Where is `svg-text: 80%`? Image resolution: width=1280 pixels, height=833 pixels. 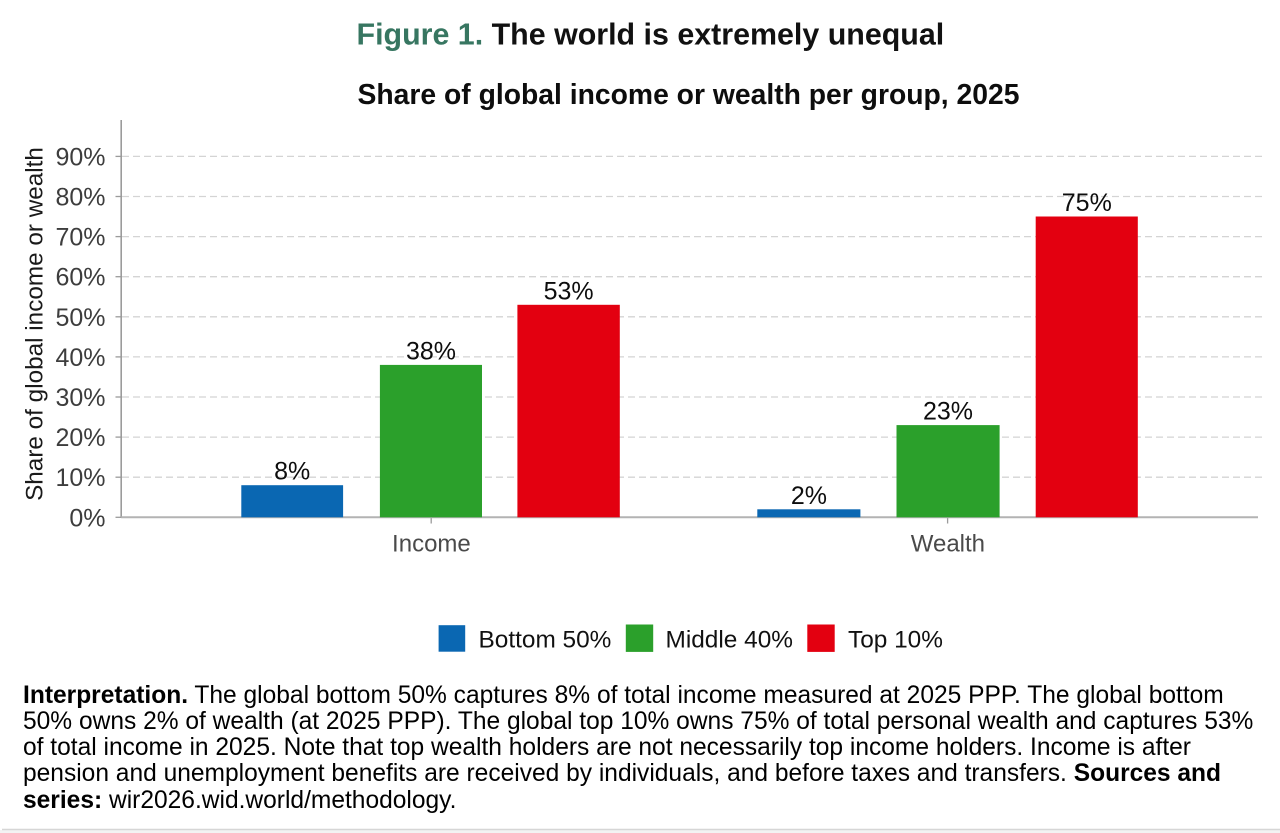 svg-text: 80% is located at coordinates (80, 198).